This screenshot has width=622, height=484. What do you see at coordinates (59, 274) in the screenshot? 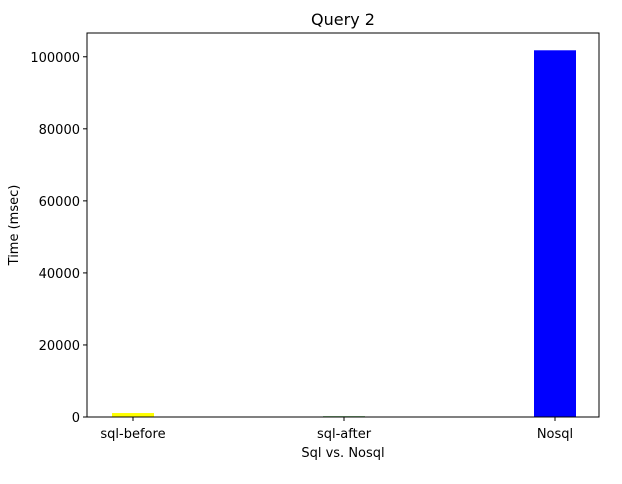
I see `y-tick-label: 40000` at bounding box center [59, 274].